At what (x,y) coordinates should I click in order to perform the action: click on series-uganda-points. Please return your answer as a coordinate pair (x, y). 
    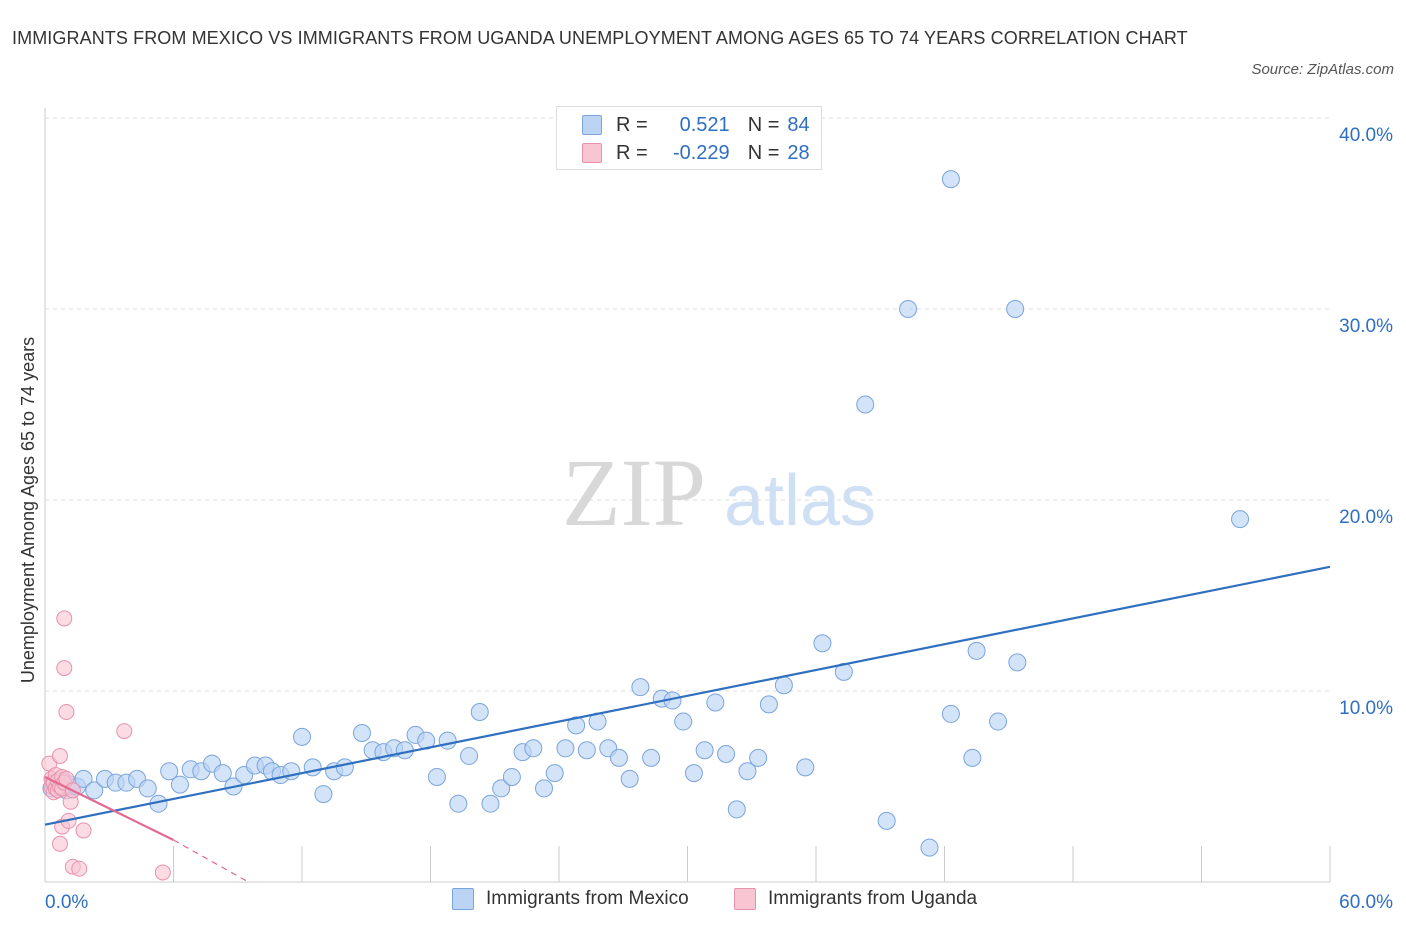
    Looking at the image, I should click on (106, 745).